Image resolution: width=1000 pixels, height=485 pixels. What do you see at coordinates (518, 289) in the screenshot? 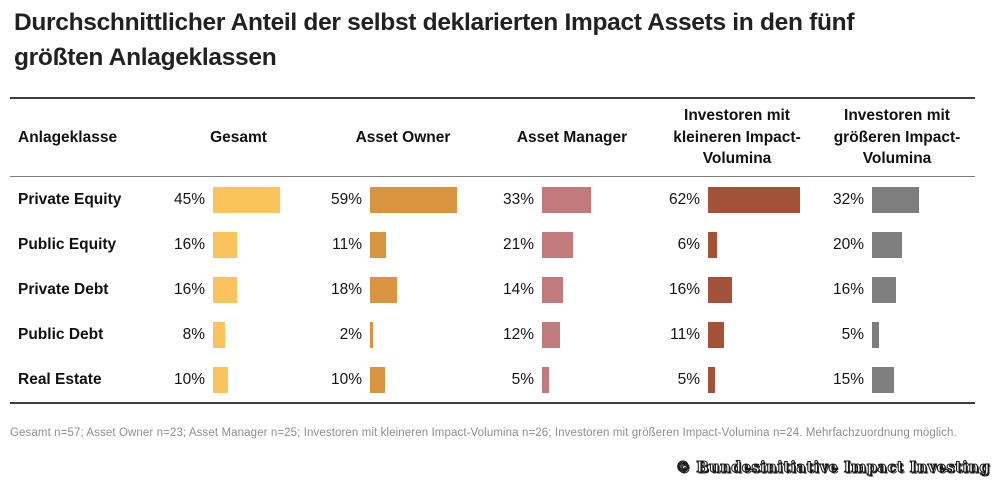
I see `value-label: 14%` at bounding box center [518, 289].